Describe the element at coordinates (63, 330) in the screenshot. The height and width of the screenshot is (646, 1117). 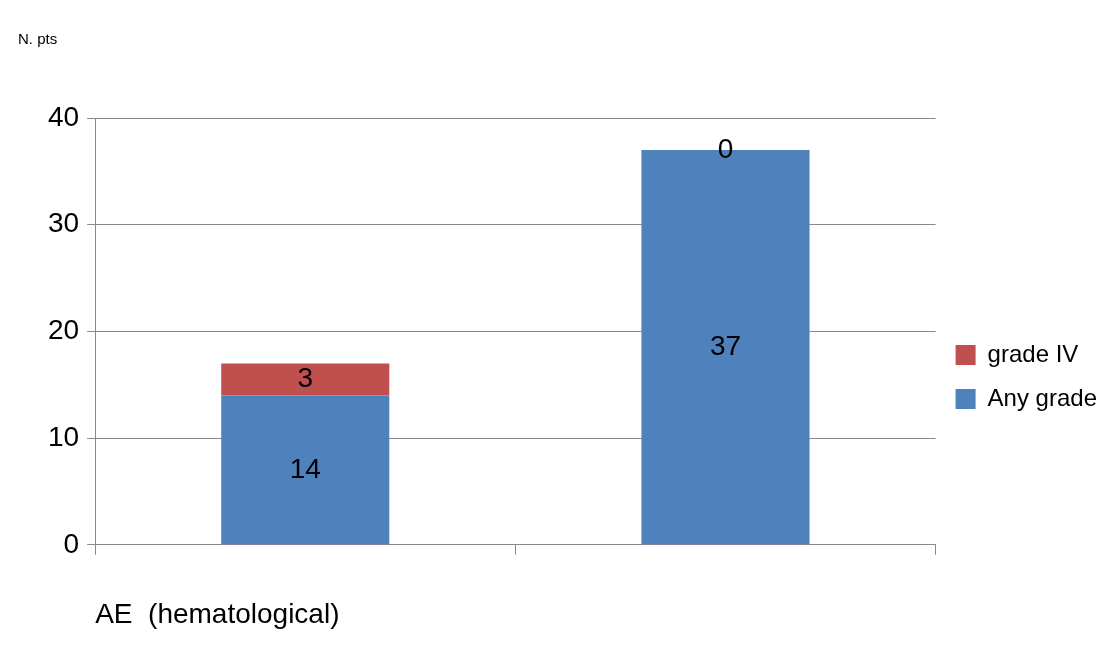
I see `y-tick-label: 20` at that location.